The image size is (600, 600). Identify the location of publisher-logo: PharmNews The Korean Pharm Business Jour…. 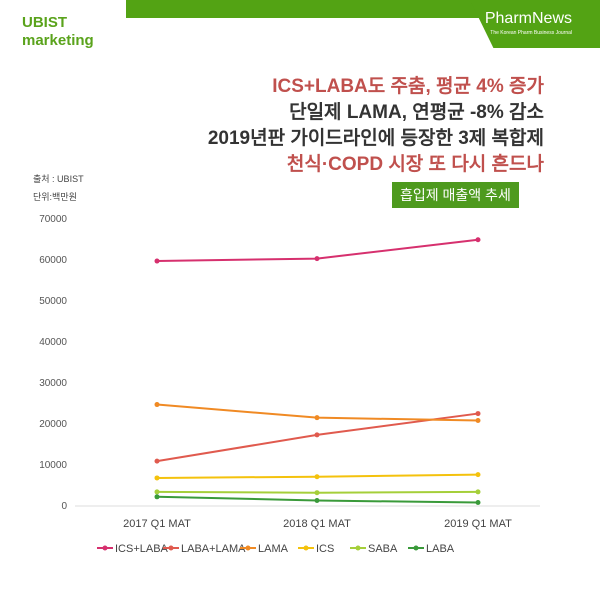
(535, 24).